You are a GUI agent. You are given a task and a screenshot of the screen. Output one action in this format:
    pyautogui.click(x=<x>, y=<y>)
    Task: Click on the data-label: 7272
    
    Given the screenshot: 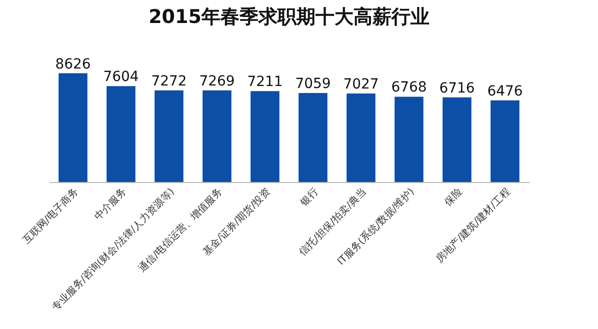 What is the action you would take?
    pyautogui.click(x=169, y=81)
    